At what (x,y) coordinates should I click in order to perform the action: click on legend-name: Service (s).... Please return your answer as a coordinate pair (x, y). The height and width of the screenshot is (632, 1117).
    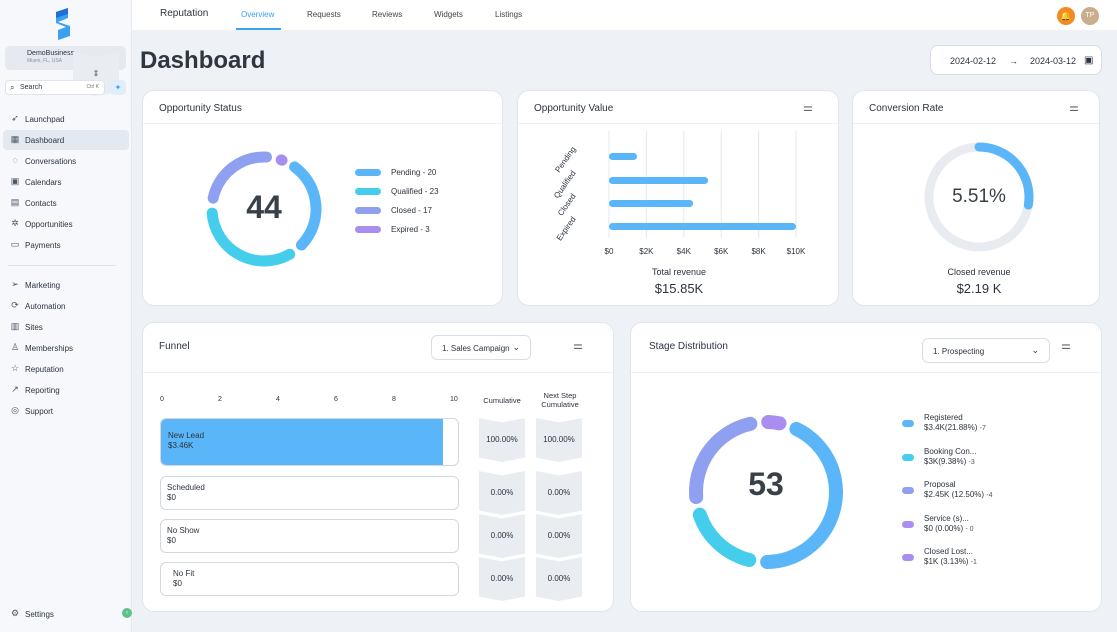
    Looking at the image, I should click on (946, 518).